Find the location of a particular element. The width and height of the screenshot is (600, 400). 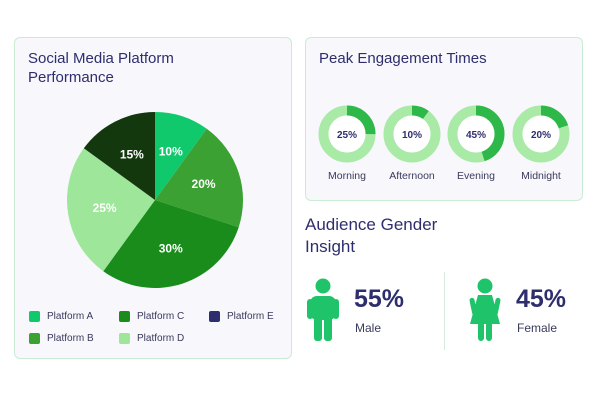

pie-slice-platform-a is located at coordinates (181, 156).